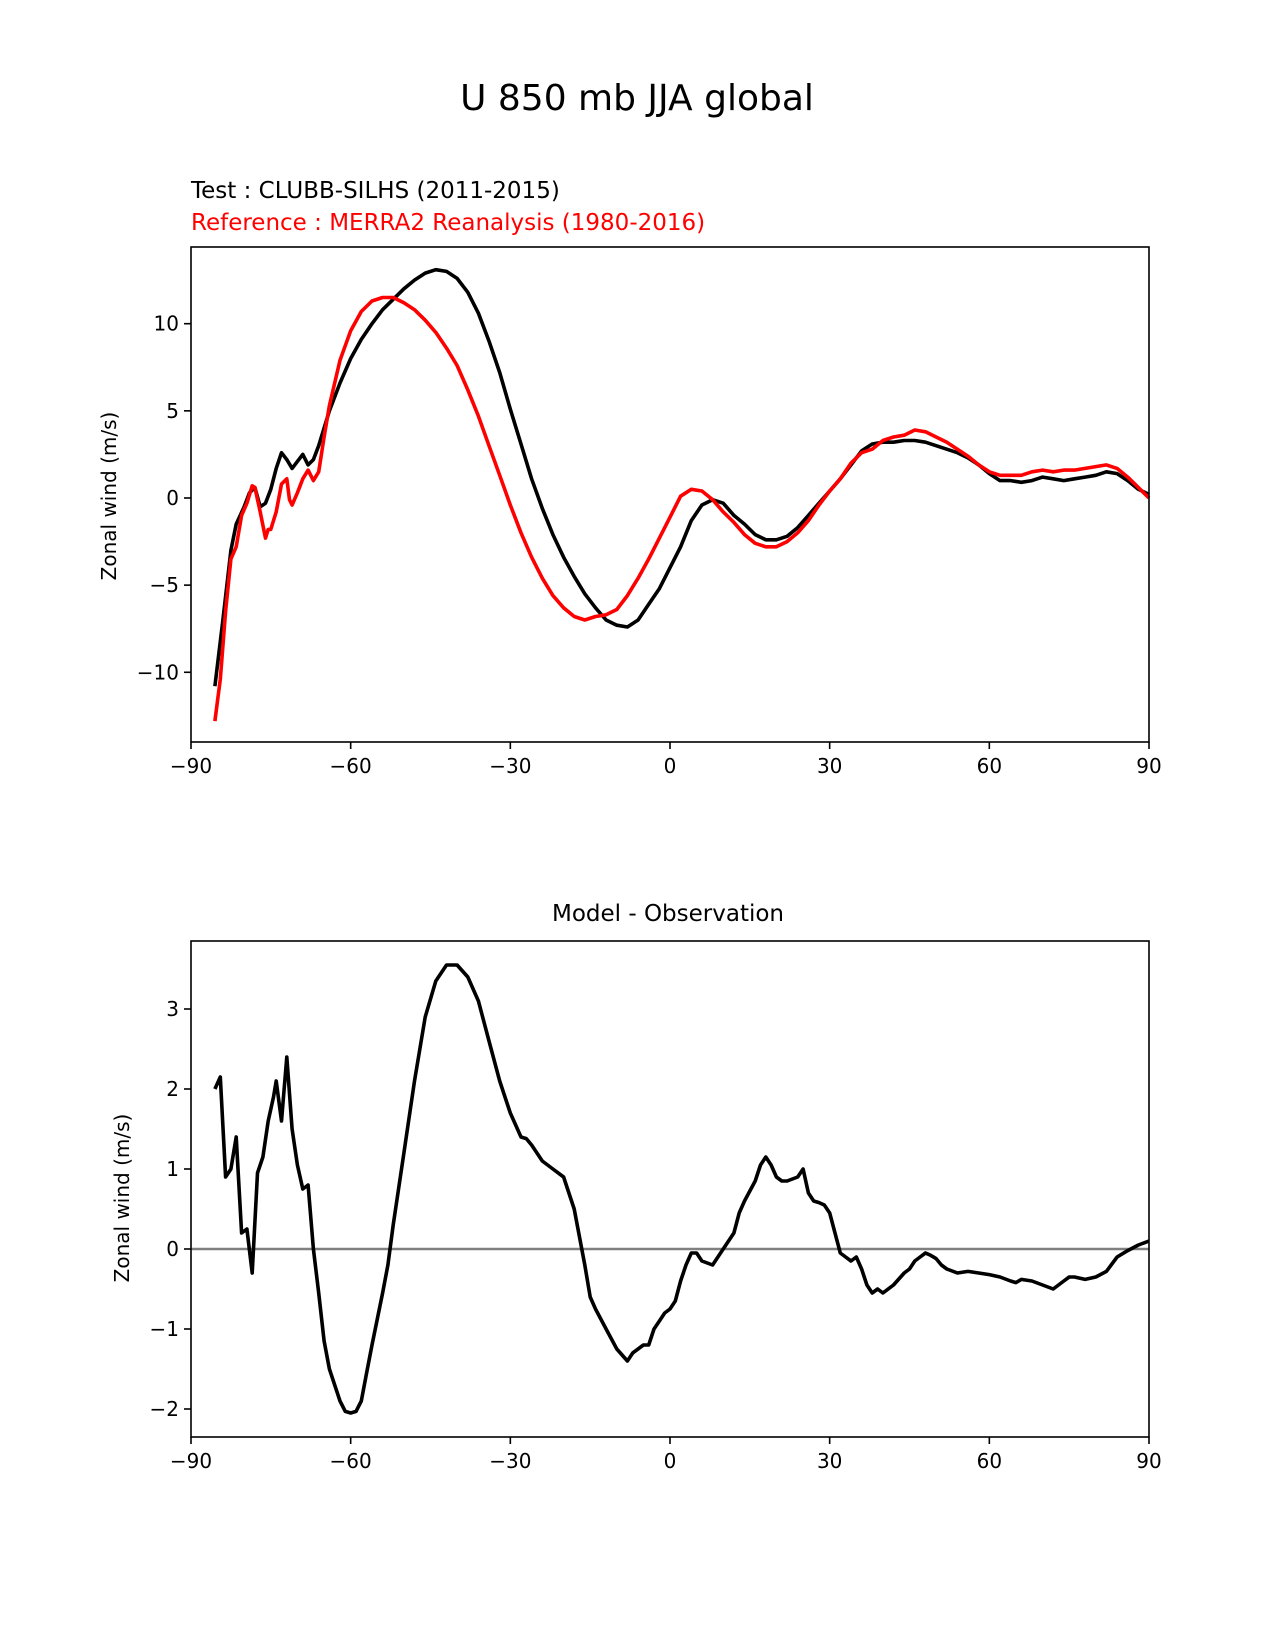 The width and height of the screenshot is (1275, 1650). Describe the element at coordinates (375, 191) in the screenshot. I see `test-label: Test : CLUBB-SILHS (2011-2015)` at that location.